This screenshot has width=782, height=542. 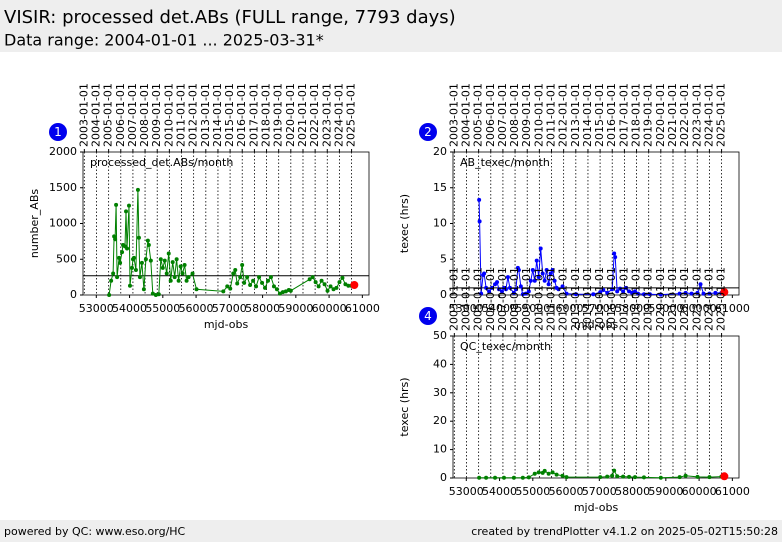 What do you see at coordinates (538, 299) in the screenshot?
I see `top-tick-label: 2010-01-01` at bounding box center [538, 299].